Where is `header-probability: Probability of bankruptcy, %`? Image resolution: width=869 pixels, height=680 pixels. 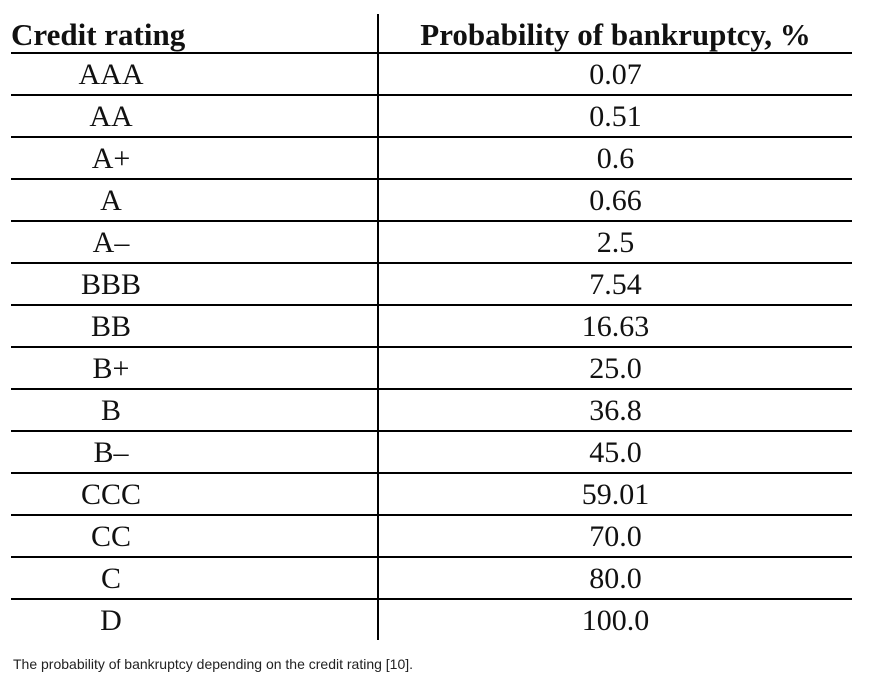
header-probability: Probability of bankruptcy, % is located at coordinates (615, 34).